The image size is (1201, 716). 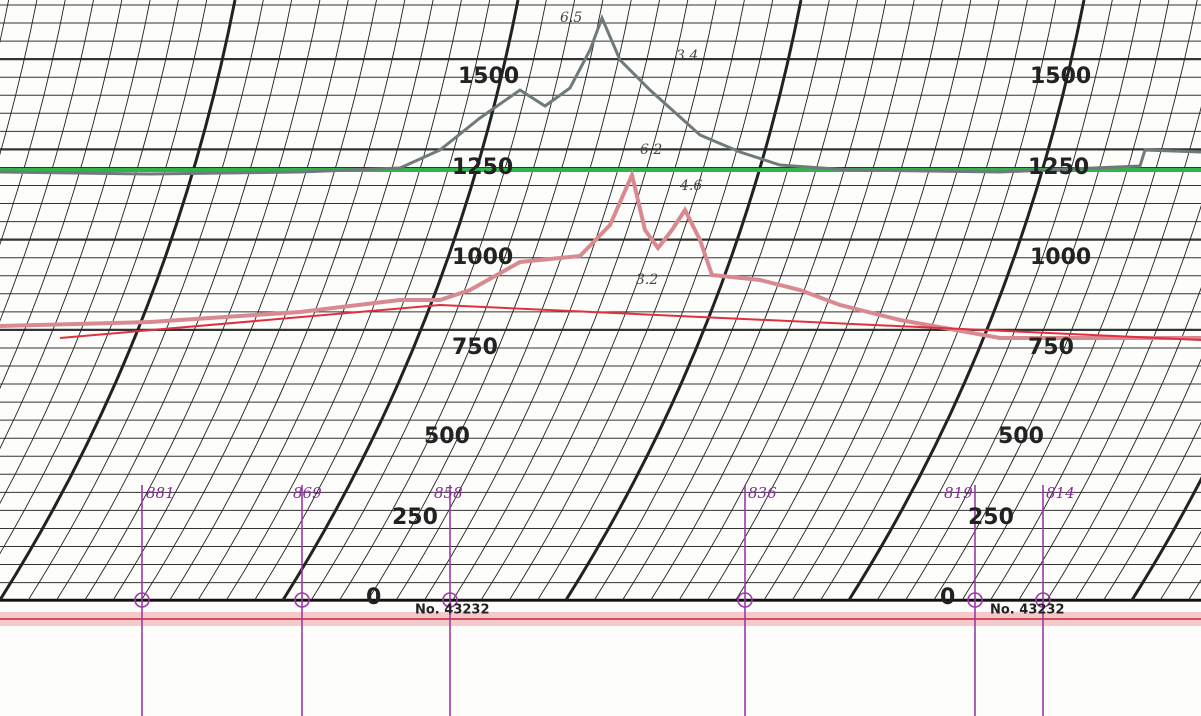 I want to click on station-mark: 858, so click(x=448, y=493).